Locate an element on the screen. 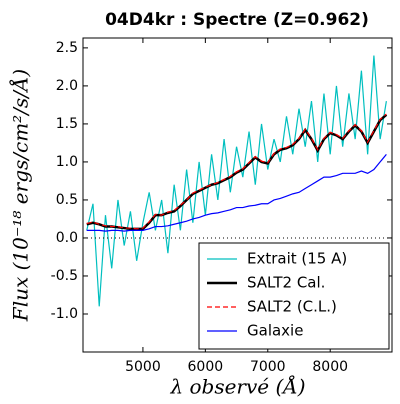  x-tick-label: 5000 is located at coordinates (143, 367).